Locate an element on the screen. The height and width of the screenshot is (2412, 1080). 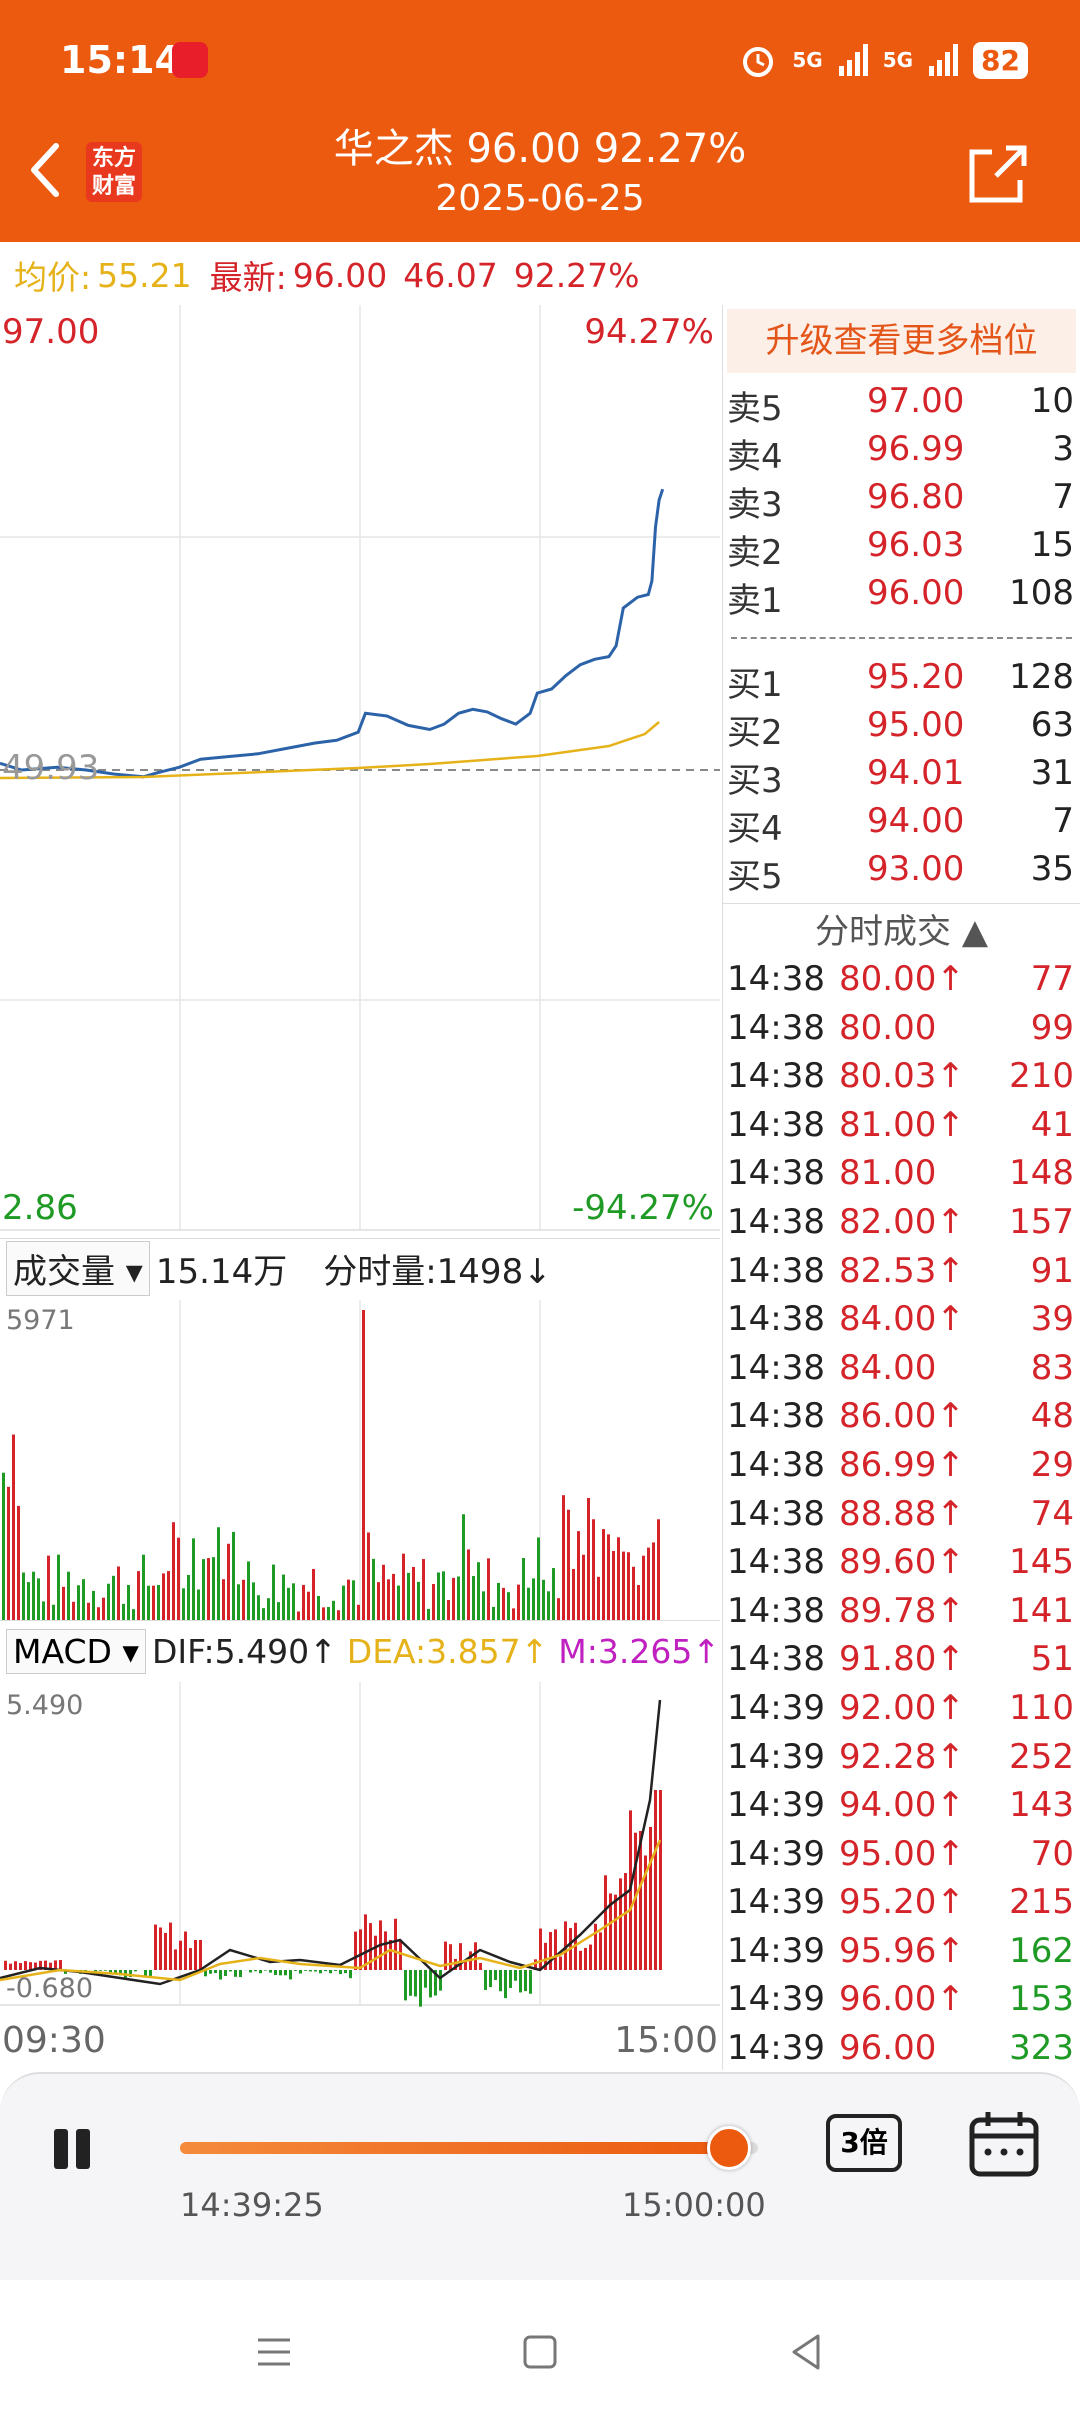
menu-nav-icon is located at coordinates (274, 2352).